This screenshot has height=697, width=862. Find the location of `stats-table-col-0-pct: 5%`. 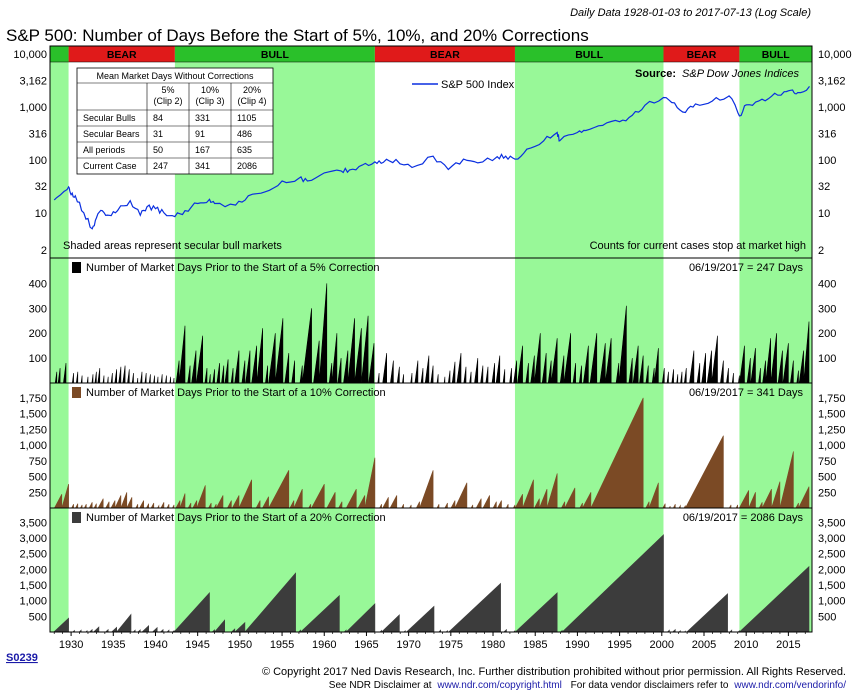

stats-table-col-0-pct: 5% is located at coordinates (167, 90).